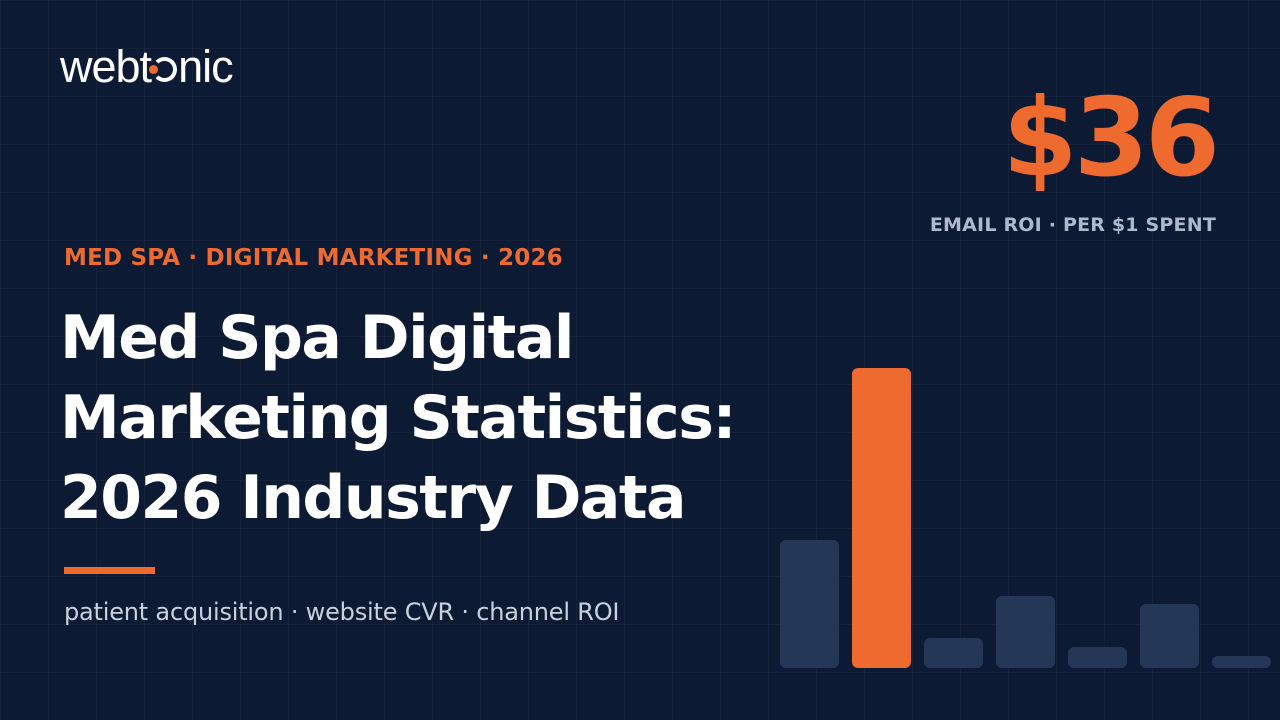 The width and height of the screenshot is (1280, 720). What do you see at coordinates (163, 69) in the screenshot?
I see `logo-o-icon` at bounding box center [163, 69].